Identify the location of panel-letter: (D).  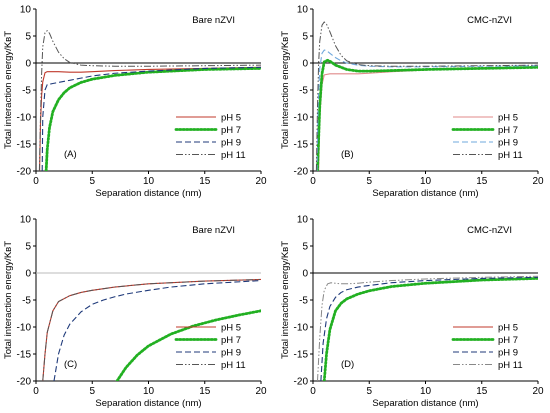
(347, 364).